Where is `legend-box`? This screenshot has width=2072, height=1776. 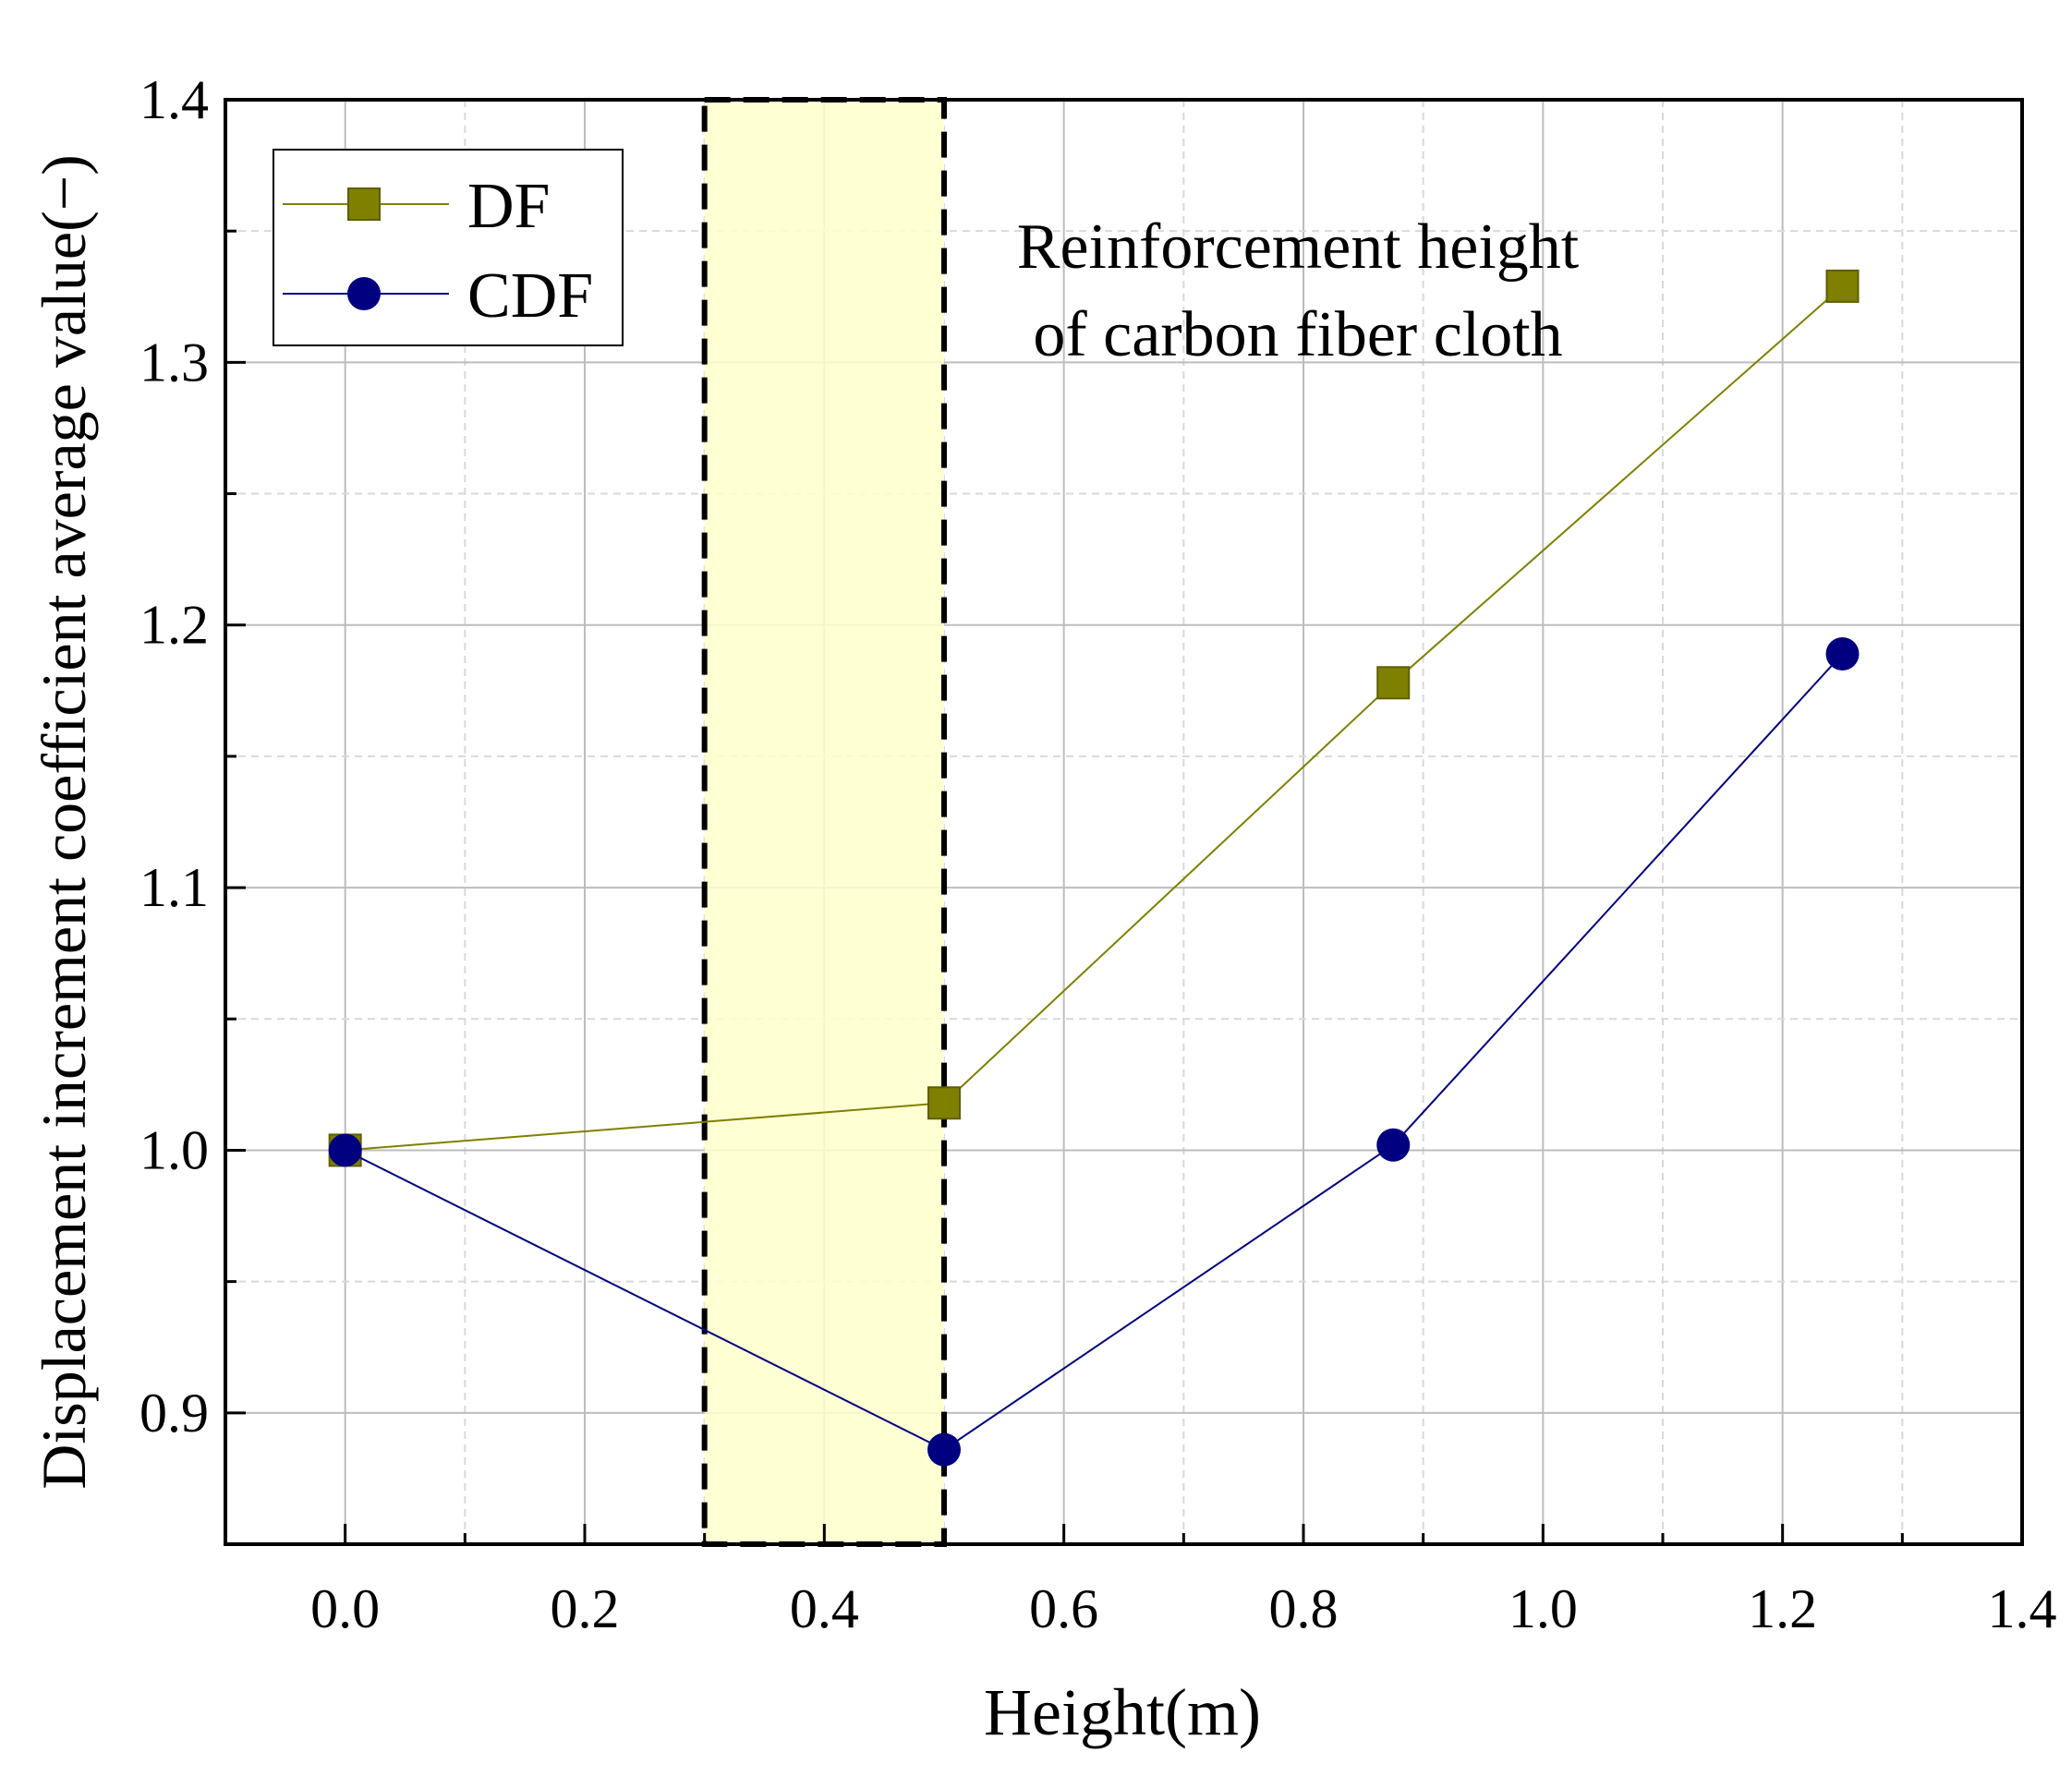 legend-box is located at coordinates (448, 247).